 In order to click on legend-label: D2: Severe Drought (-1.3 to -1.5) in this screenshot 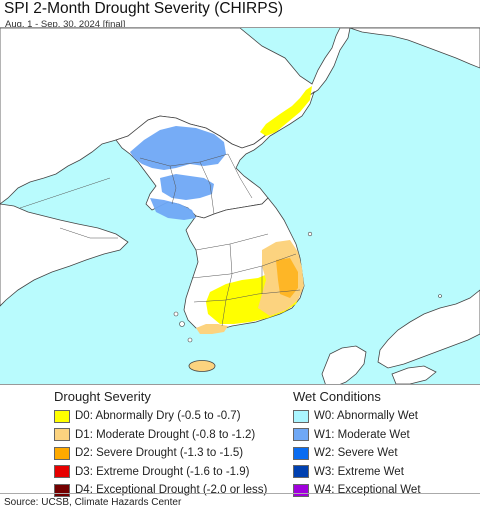, I will do `click(159, 453)`.